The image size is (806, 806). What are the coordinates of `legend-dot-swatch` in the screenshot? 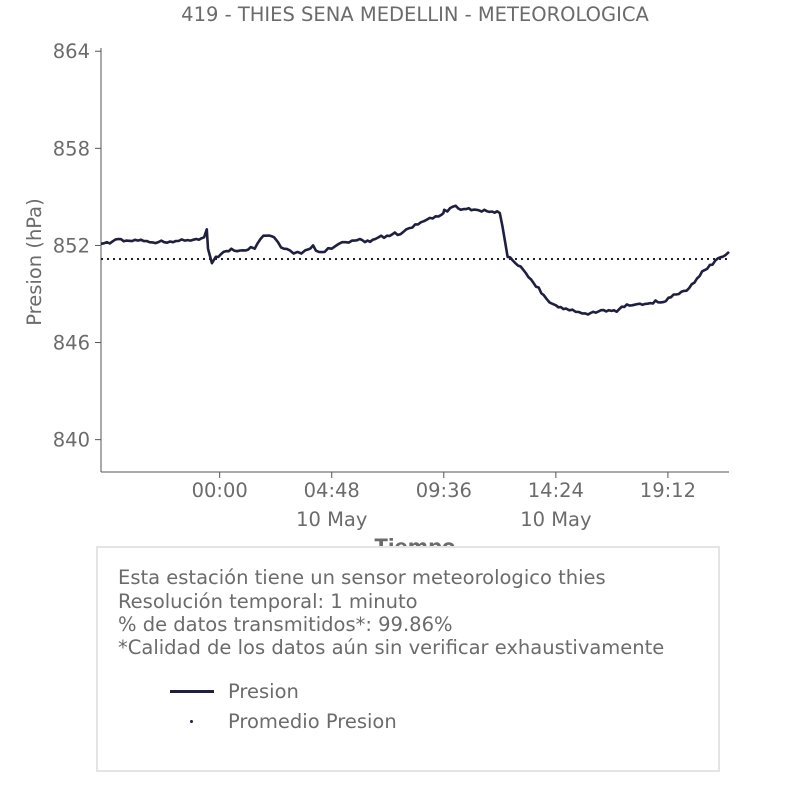 It's located at (191, 721).